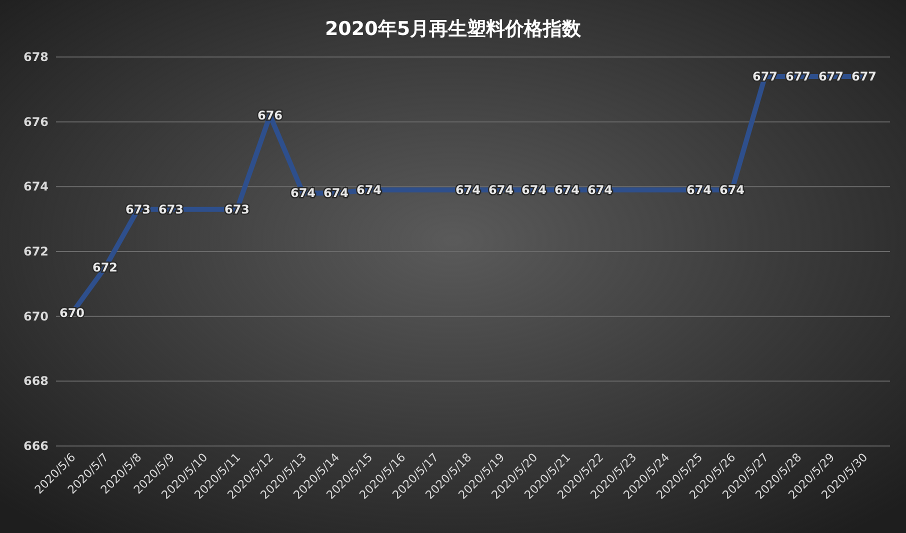 This screenshot has height=533, width=906. I want to click on data-label: 670, so click(72, 313).